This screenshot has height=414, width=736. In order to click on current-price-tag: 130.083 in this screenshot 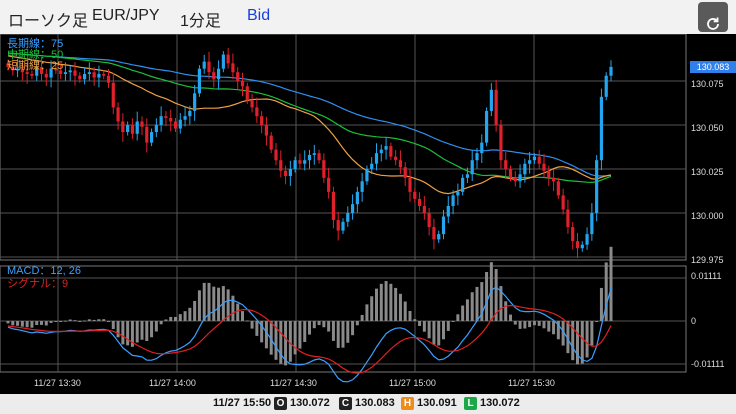, I will do `click(713, 67)`.